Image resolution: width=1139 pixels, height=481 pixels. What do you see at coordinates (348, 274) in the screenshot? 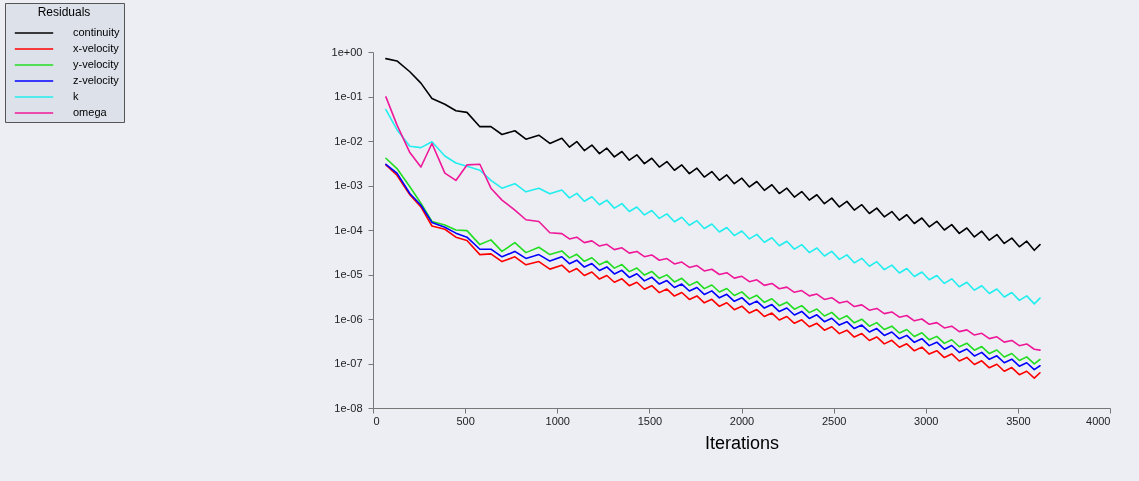
I see `y-tick-label: 1e-05` at bounding box center [348, 274].